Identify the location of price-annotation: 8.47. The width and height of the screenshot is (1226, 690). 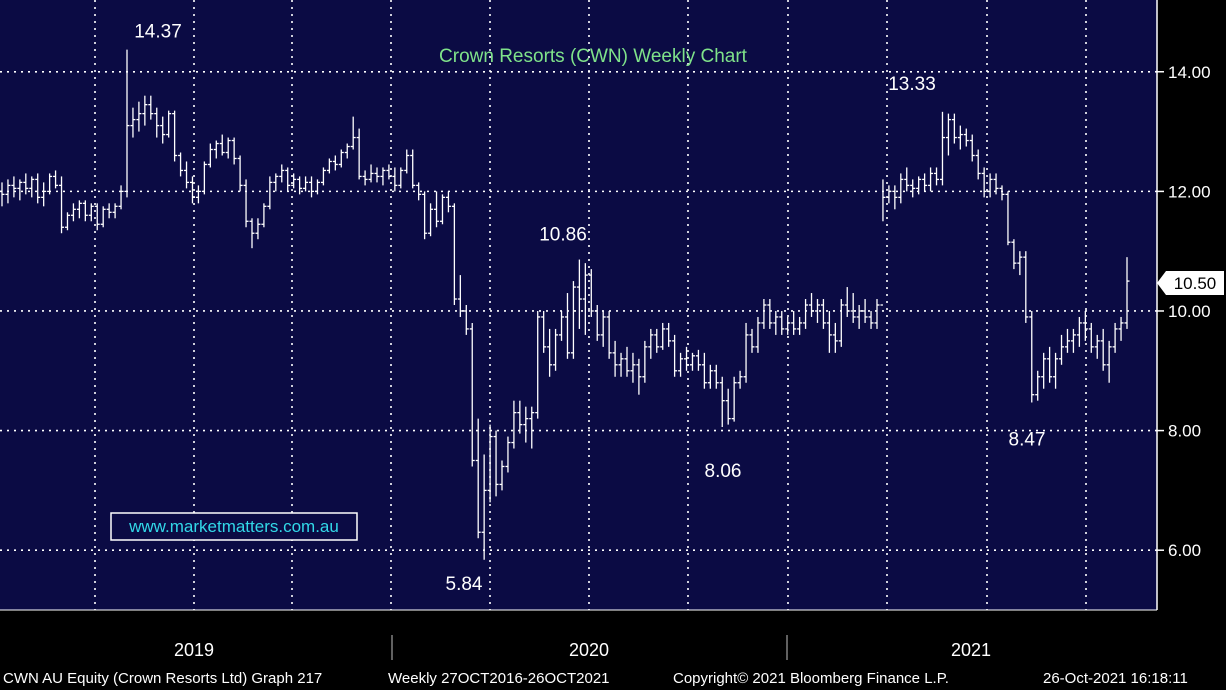
(1027, 439).